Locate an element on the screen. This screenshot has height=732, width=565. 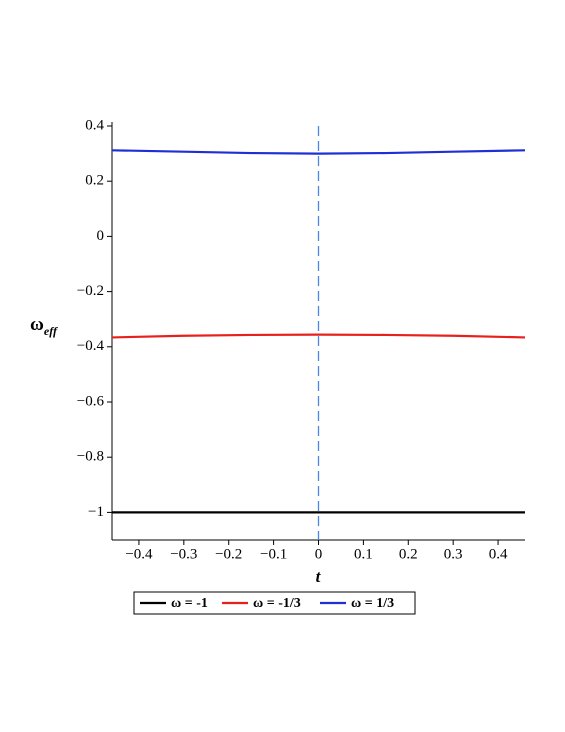
y-axis-label-main: ω is located at coordinates (37, 324).